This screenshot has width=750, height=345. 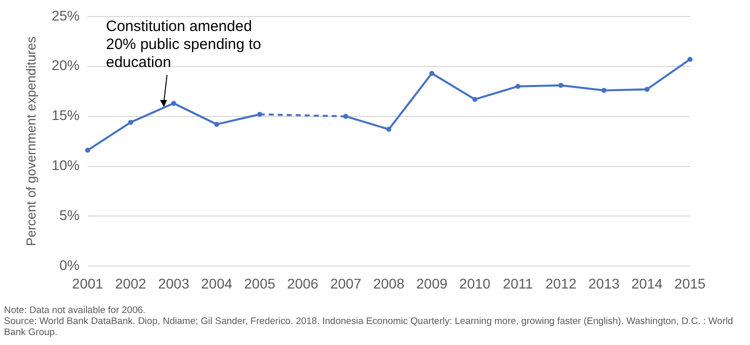 I want to click on x-tick-label: 2015, so click(x=690, y=283).